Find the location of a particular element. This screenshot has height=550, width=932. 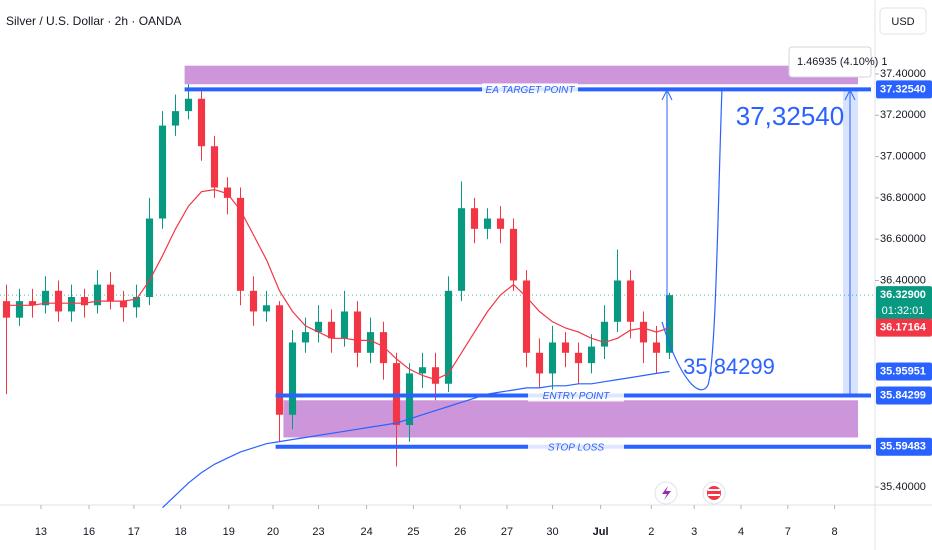

symbol-title: Silver / U.S. Dollar · 2h · OANDA is located at coordinates (93, 21).